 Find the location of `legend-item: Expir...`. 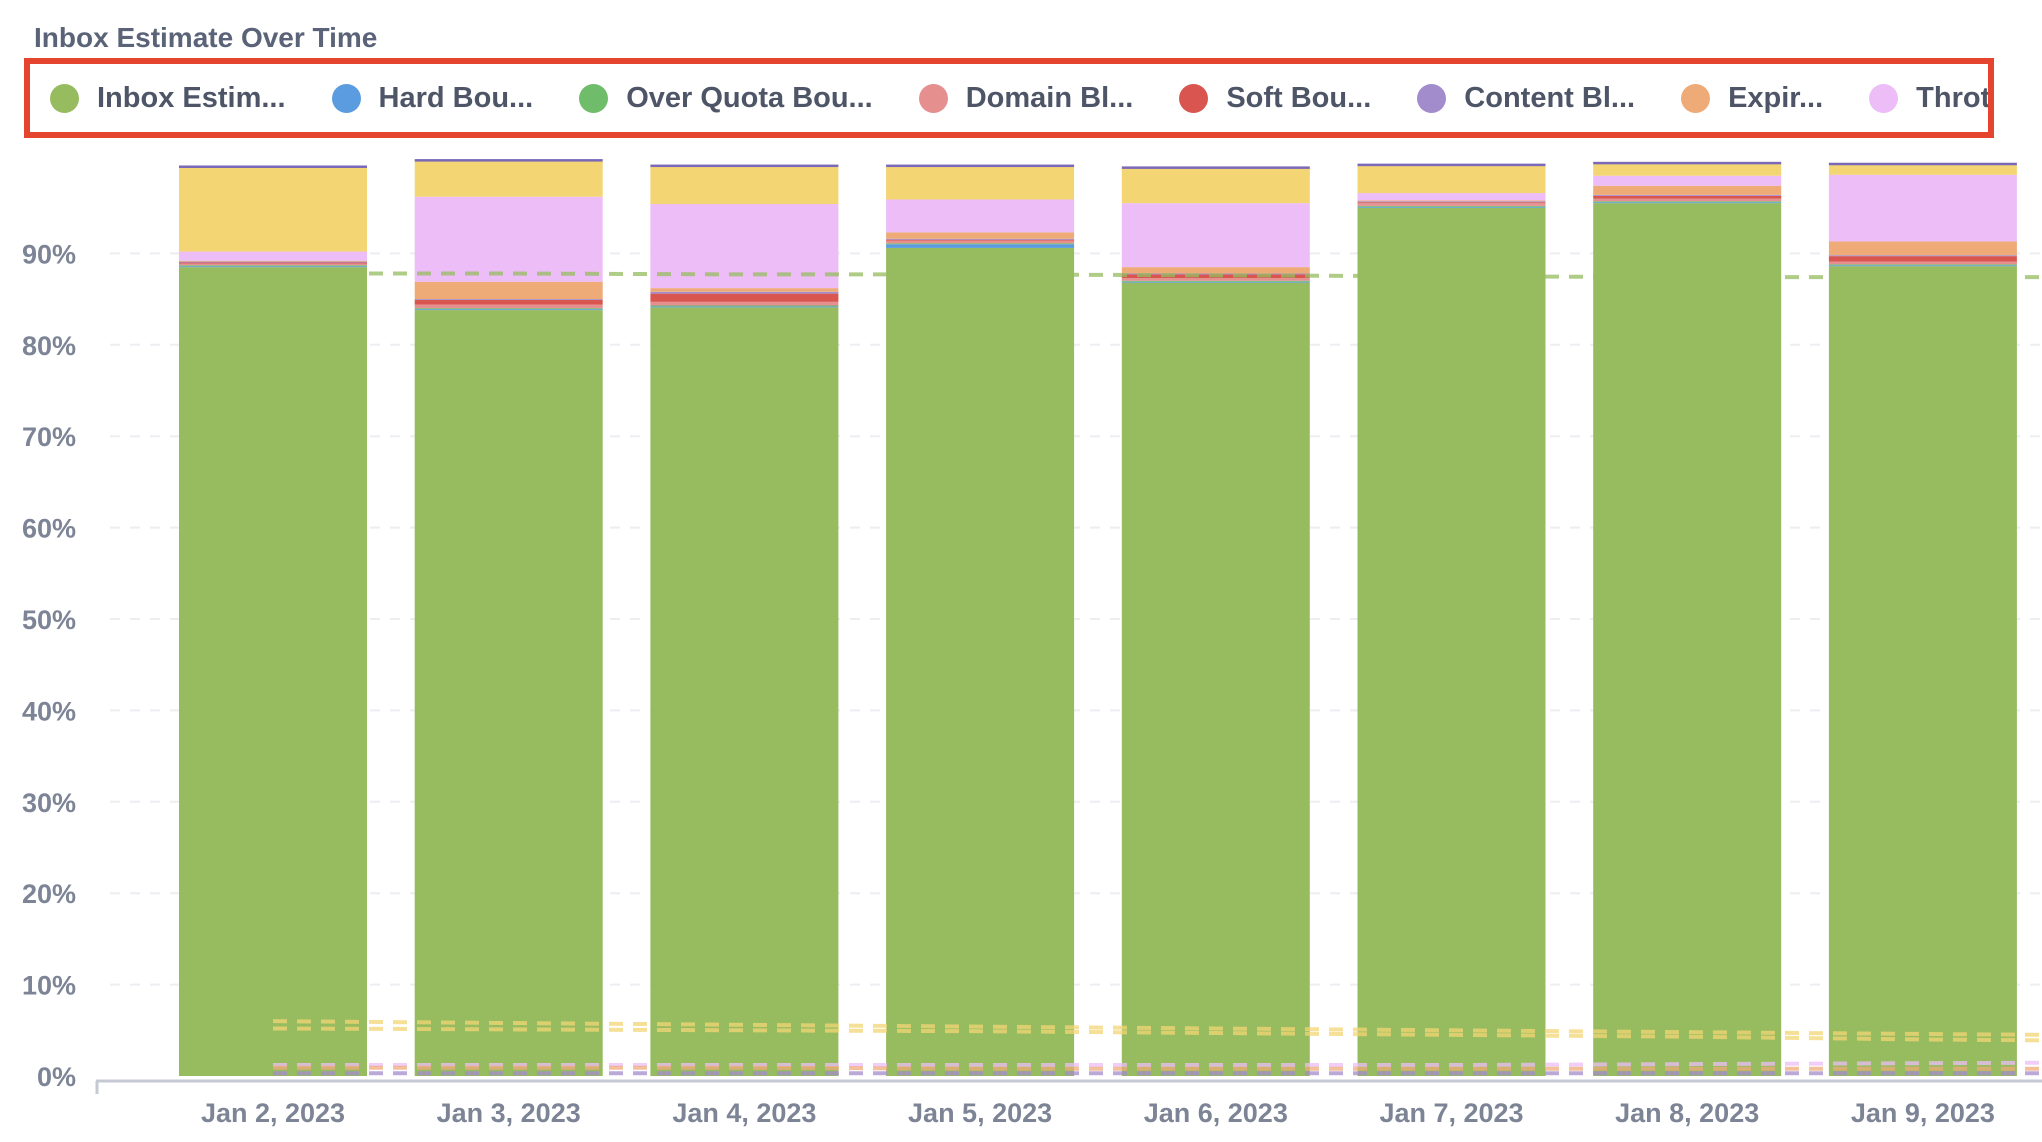

legend-item: Expir... is located at coordinates (1752, 98).